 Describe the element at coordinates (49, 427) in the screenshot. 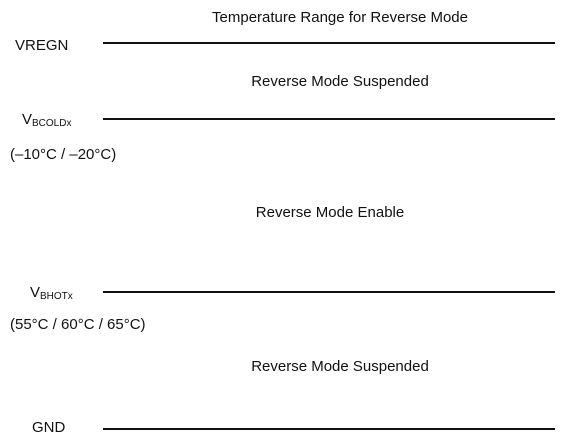

I see `level-label: GND` at that location.